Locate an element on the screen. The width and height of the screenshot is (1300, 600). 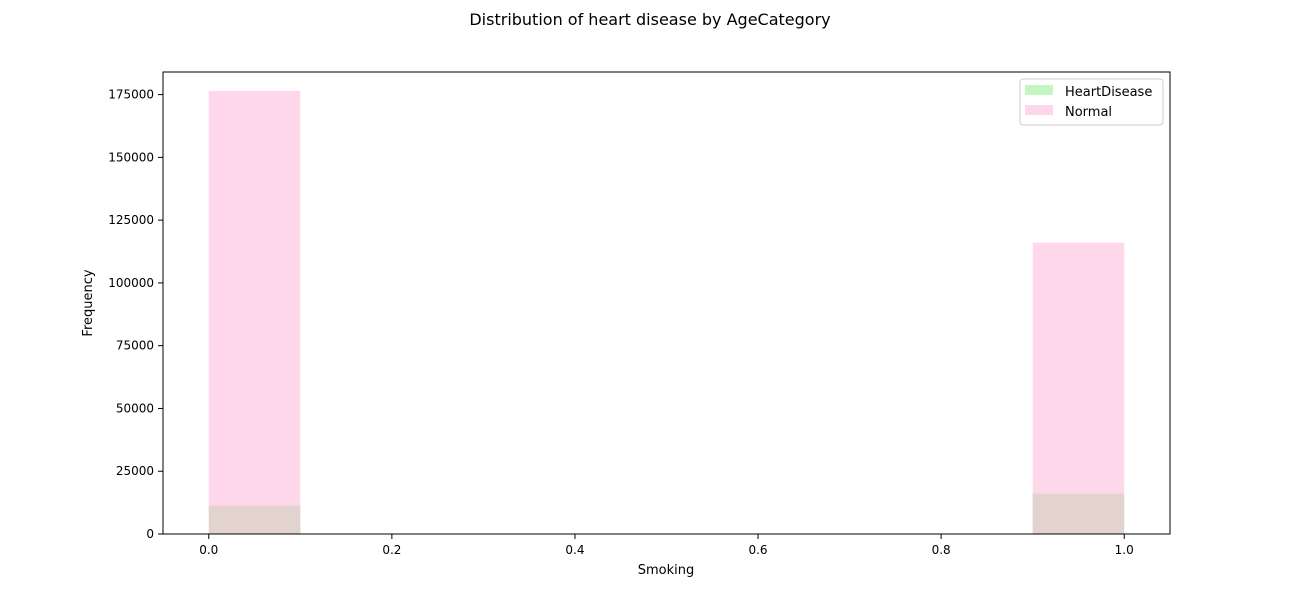
legend: HeartDisease Normal is located at coordinates (1091, 102).